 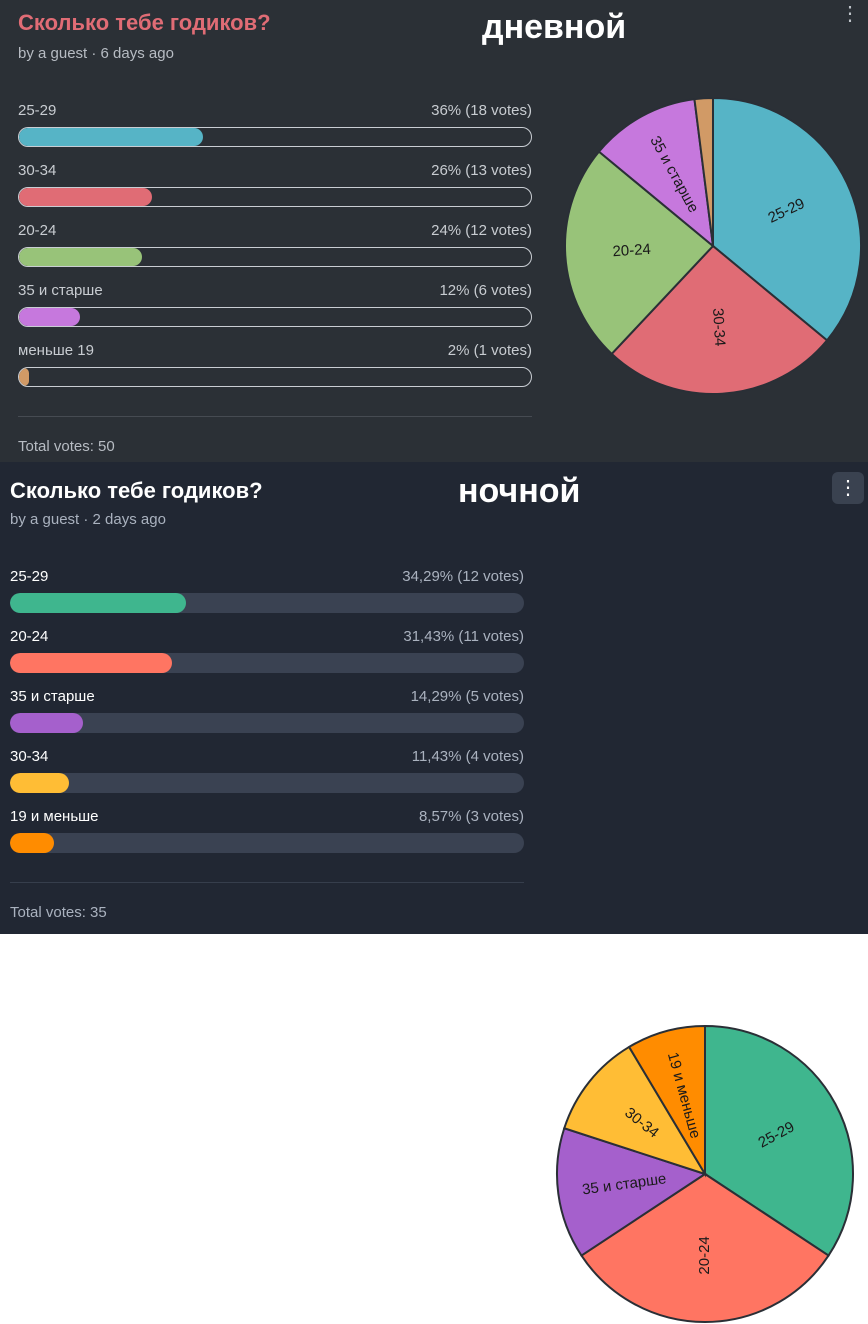 I want to click on option-percent: 8,57% (3 votes), so click(x=471, y=816).